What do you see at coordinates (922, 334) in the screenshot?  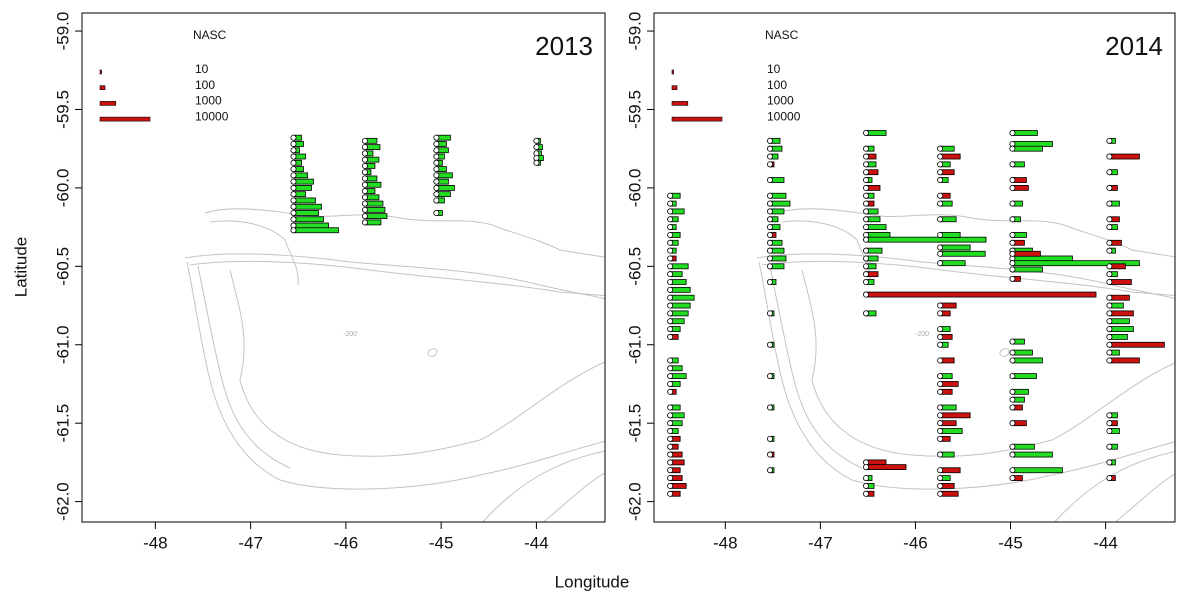 I see `contour-label: -200` at bounding box center [922, 334].